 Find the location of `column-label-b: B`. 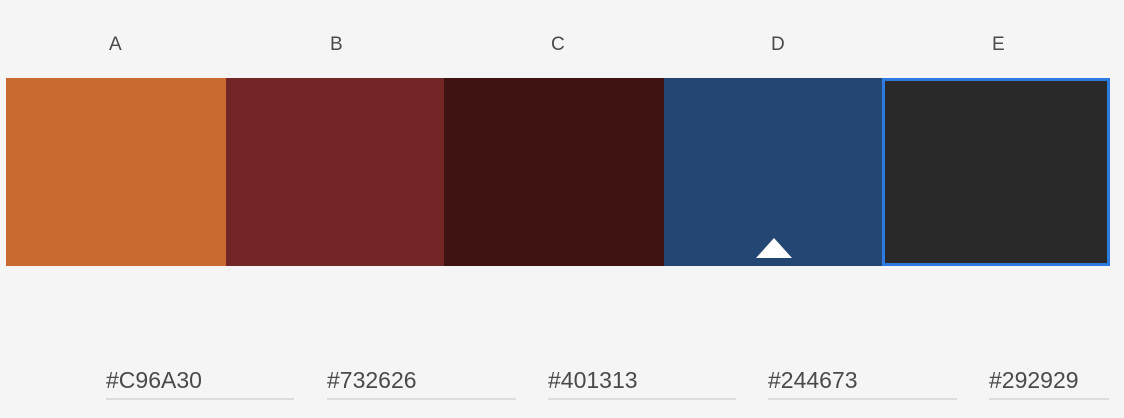

column-label-b: B is located at coordinates (336, 44).